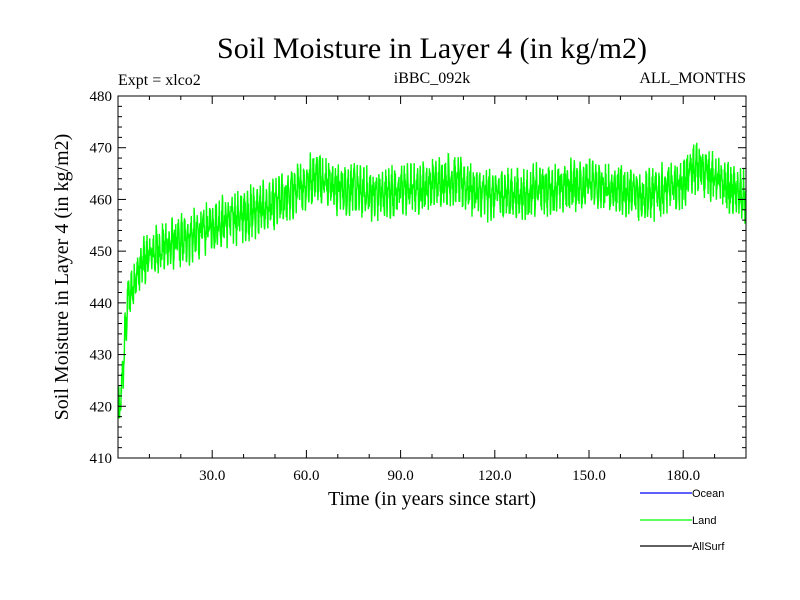  What do you see at coordinates (101, 459) in the screenshot?
I see `y-tick-label: 410` at bounding box center [101, 459].